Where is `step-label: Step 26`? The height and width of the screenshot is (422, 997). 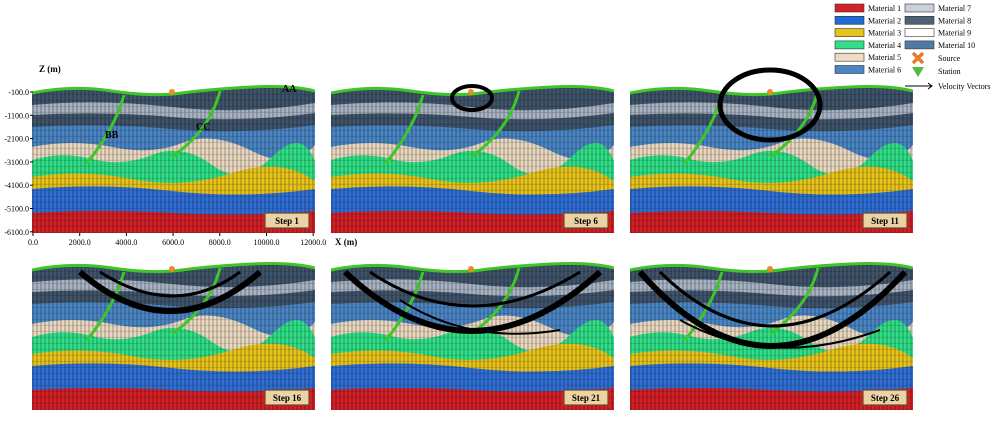
step-label: Step 26 is located at coordinates (885, 398).